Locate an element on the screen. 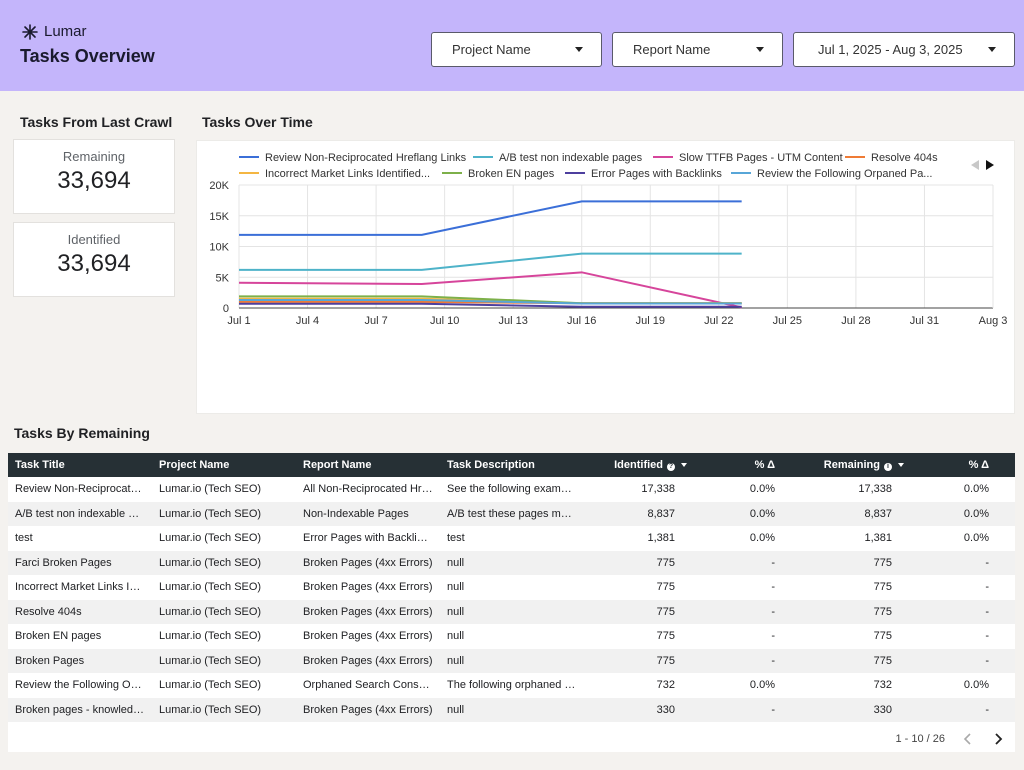  col-header-remaining: Remaining i is located at coordinates (859, 465).